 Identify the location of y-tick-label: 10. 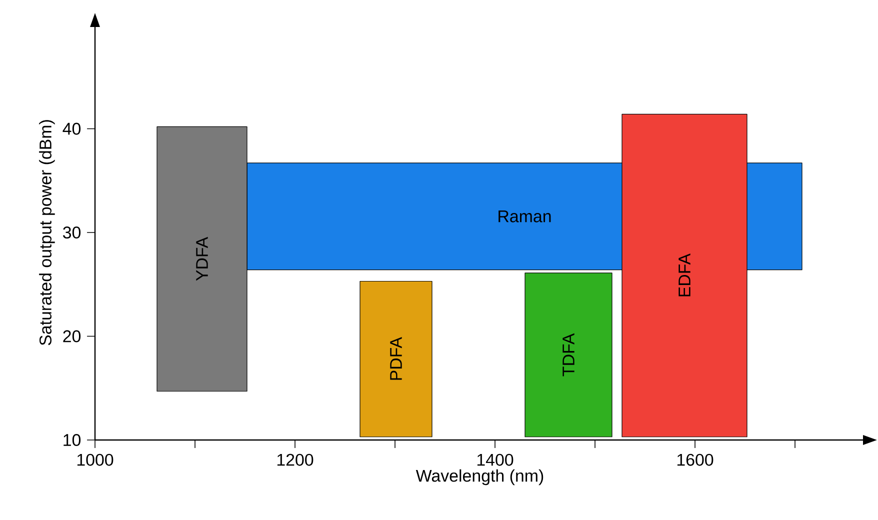
(72, 440).